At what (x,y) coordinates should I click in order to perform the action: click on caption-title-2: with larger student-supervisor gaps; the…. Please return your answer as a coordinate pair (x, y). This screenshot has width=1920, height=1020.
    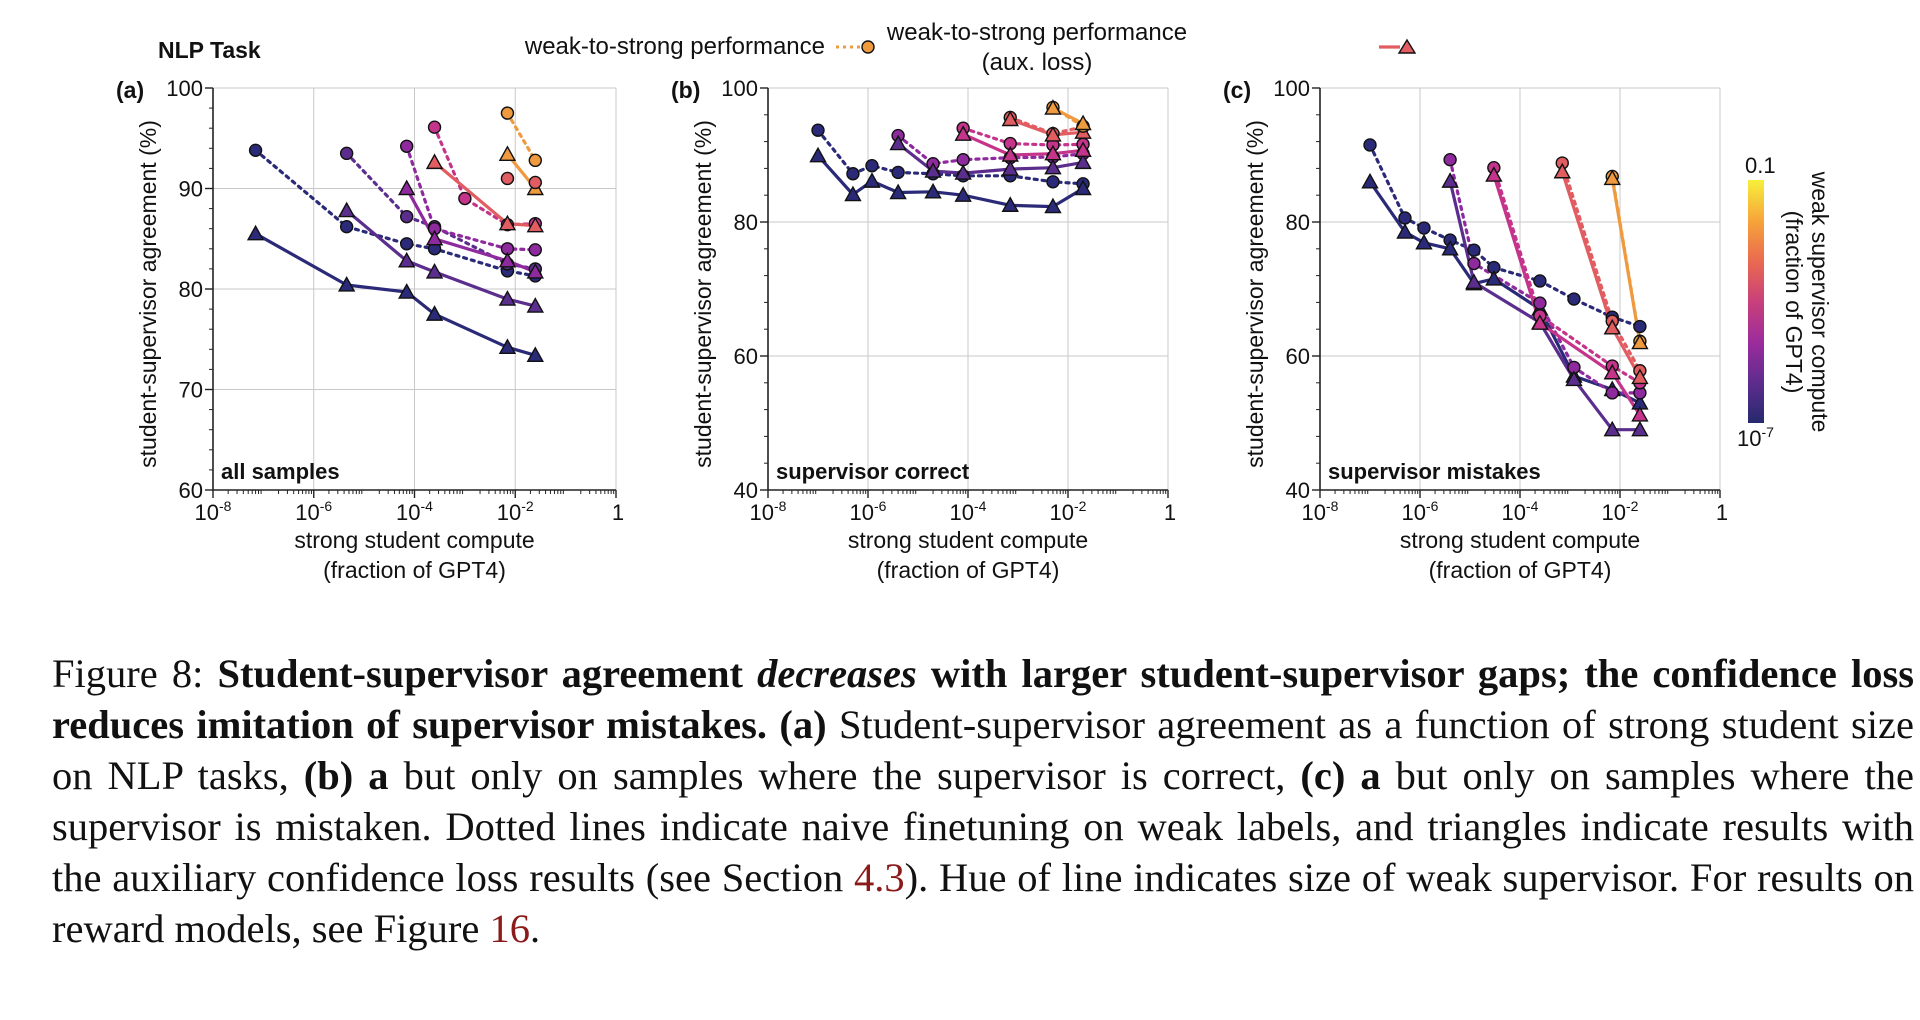
    Looking at the image, I should click on (983, 699).